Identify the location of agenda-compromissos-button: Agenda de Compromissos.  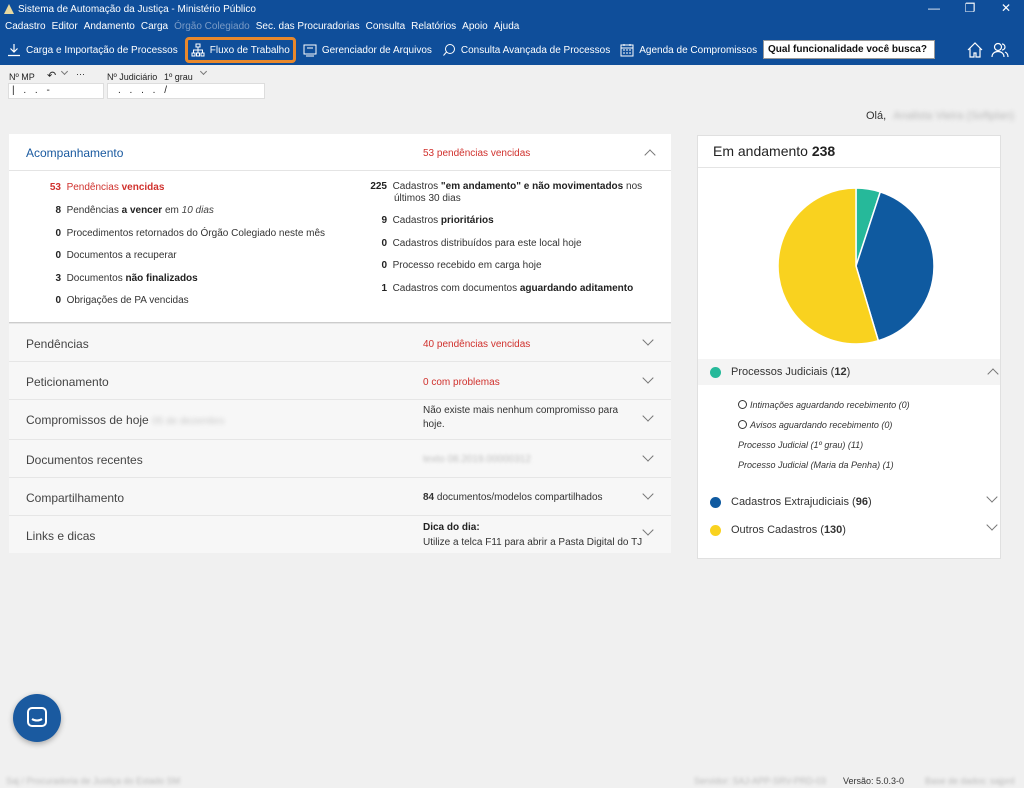
(688, 50).